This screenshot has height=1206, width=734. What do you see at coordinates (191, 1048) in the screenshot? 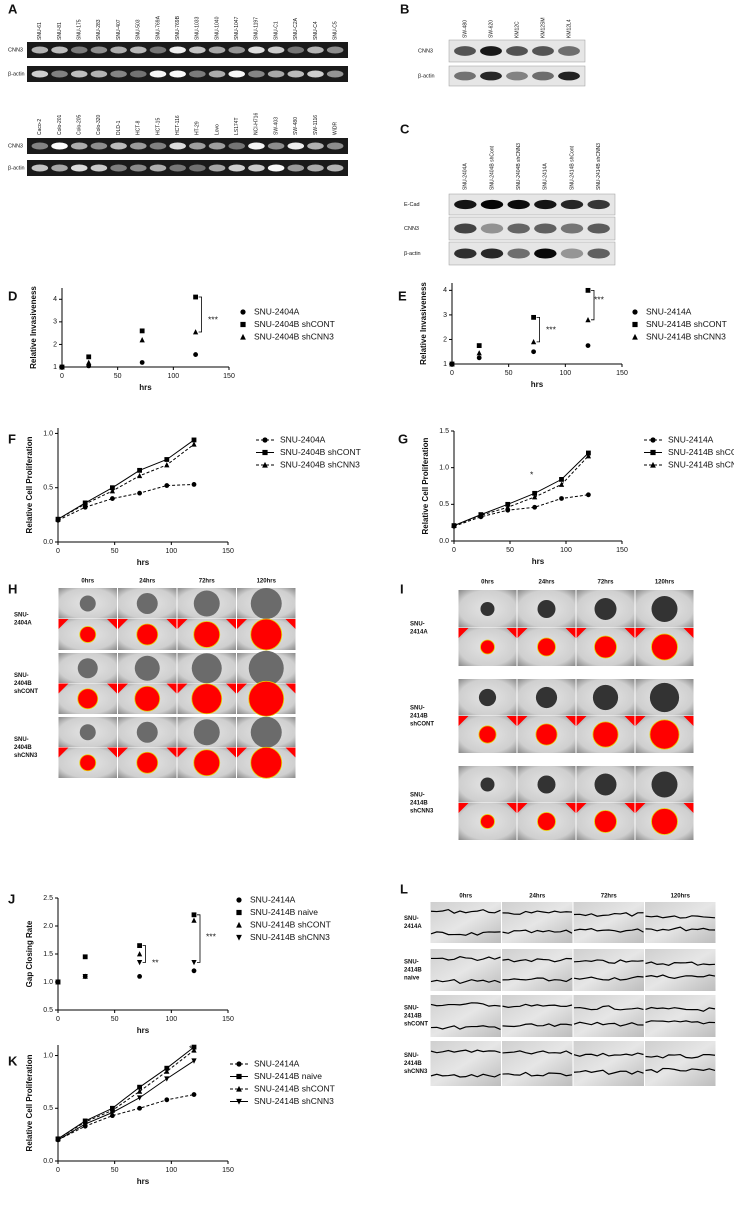
I see `annotation: *` at bounding box center [191, 1048].